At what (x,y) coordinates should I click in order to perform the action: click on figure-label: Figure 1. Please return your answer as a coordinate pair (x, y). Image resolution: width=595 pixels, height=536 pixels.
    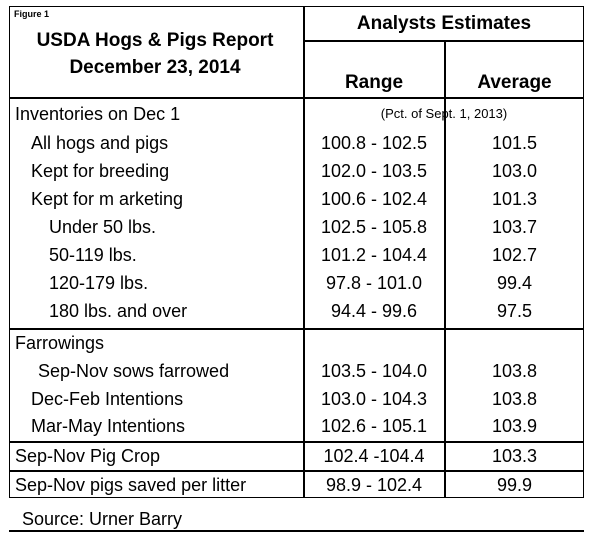
    Looking at the image, I should click on (32, 14).